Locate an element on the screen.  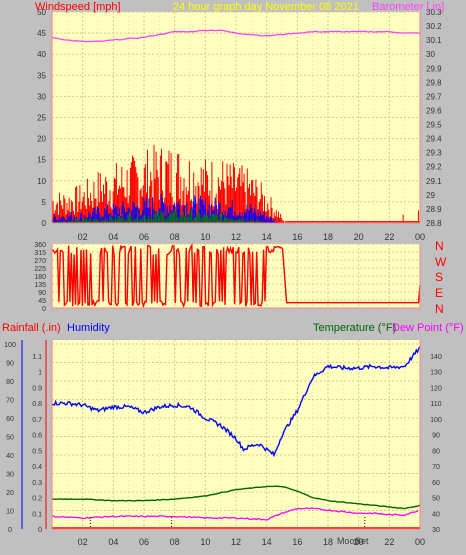
temperature-axis-title: Temperature (°F) is located at coordinates (354, 328).